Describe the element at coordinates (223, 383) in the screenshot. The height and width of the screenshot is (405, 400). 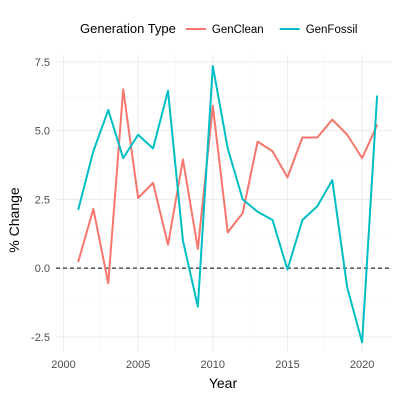
I see `x-axis-title: Year` at that location.